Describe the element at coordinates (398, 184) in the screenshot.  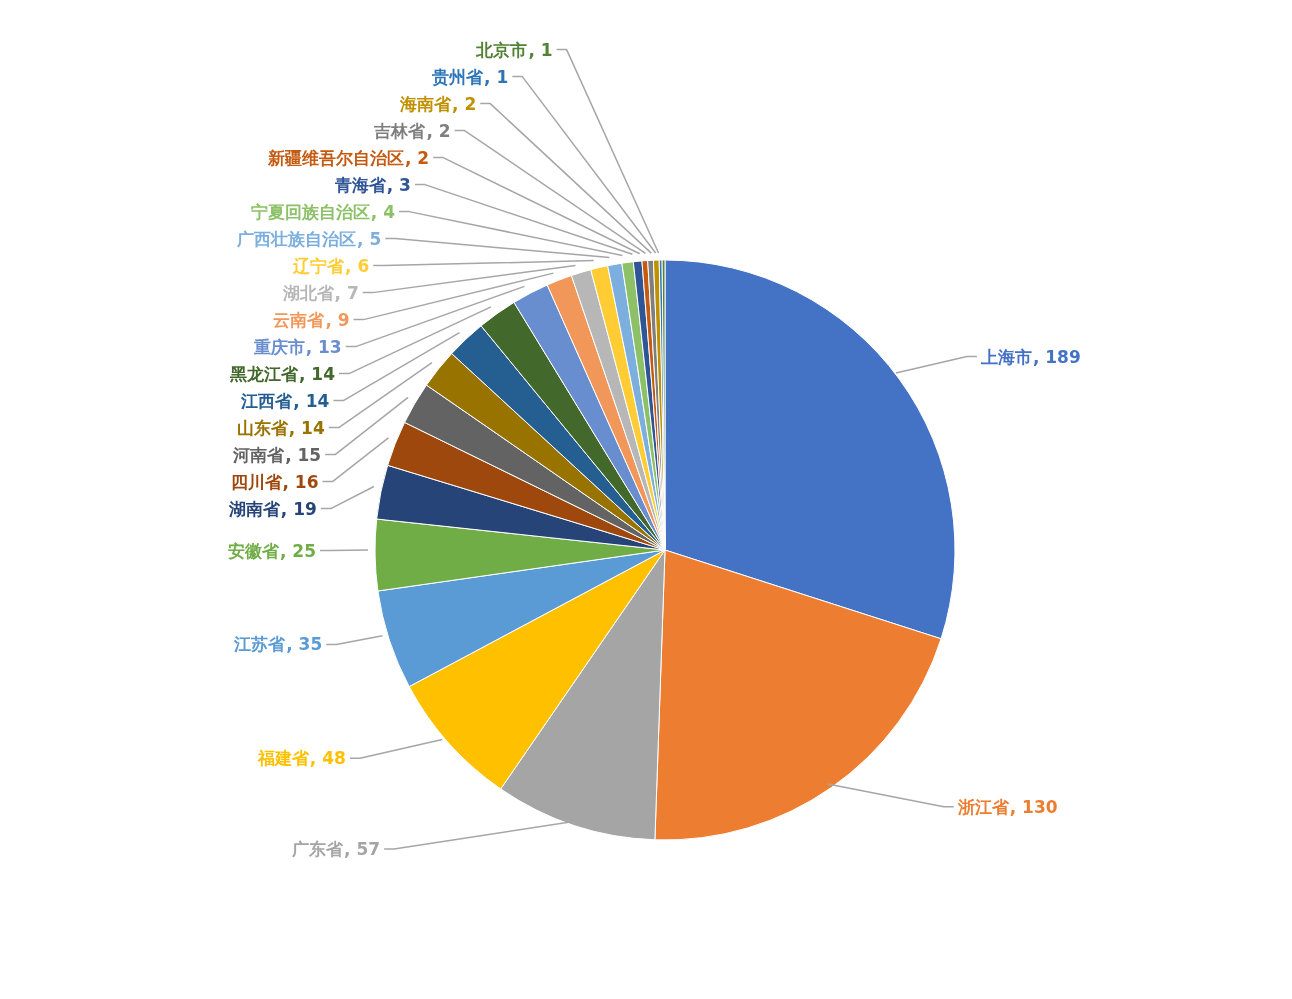
I see `data-label: , 3` at that location.